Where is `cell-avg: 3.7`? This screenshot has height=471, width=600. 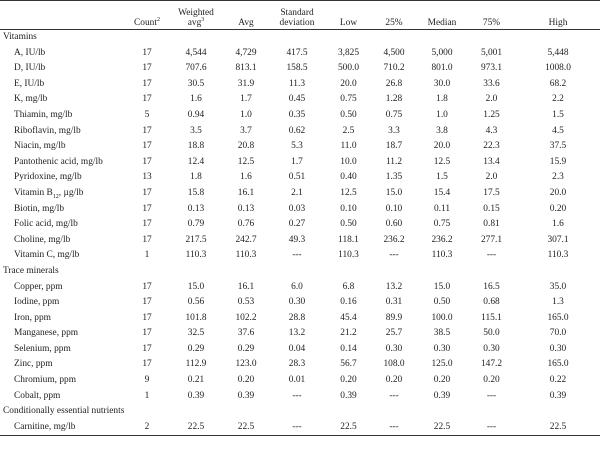
cell-avg: 3.7 is located at coordinates (246, 130).